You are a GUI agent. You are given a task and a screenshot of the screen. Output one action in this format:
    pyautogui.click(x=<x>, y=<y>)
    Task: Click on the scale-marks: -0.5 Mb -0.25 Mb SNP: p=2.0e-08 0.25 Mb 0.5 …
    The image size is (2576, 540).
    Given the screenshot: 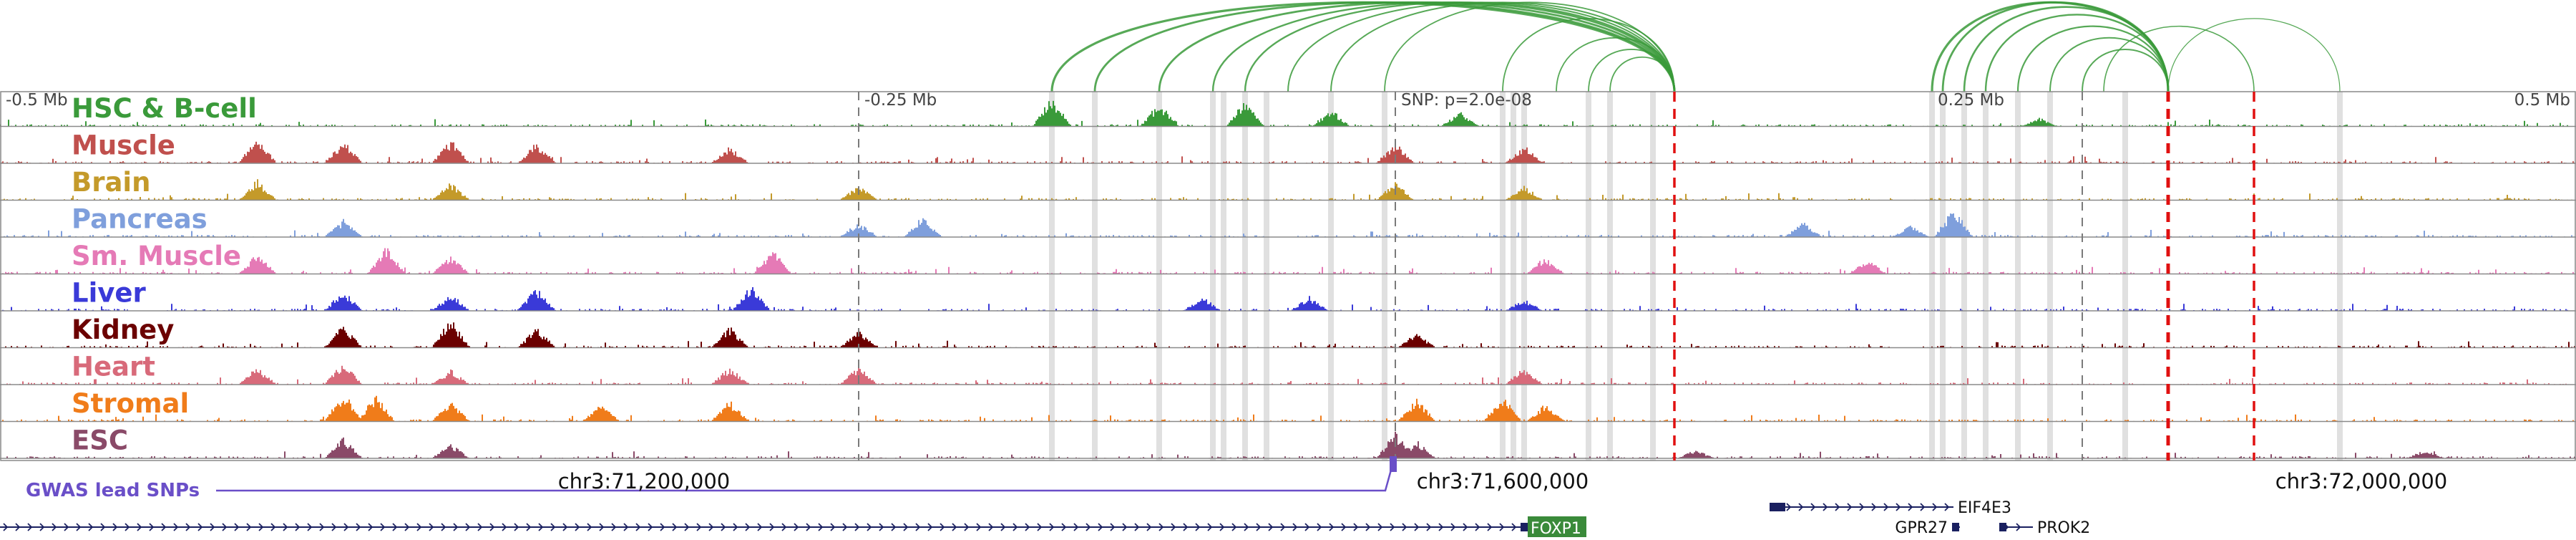 What is the action you would take?
    pyautogui.click(x=1288, y=100)
    